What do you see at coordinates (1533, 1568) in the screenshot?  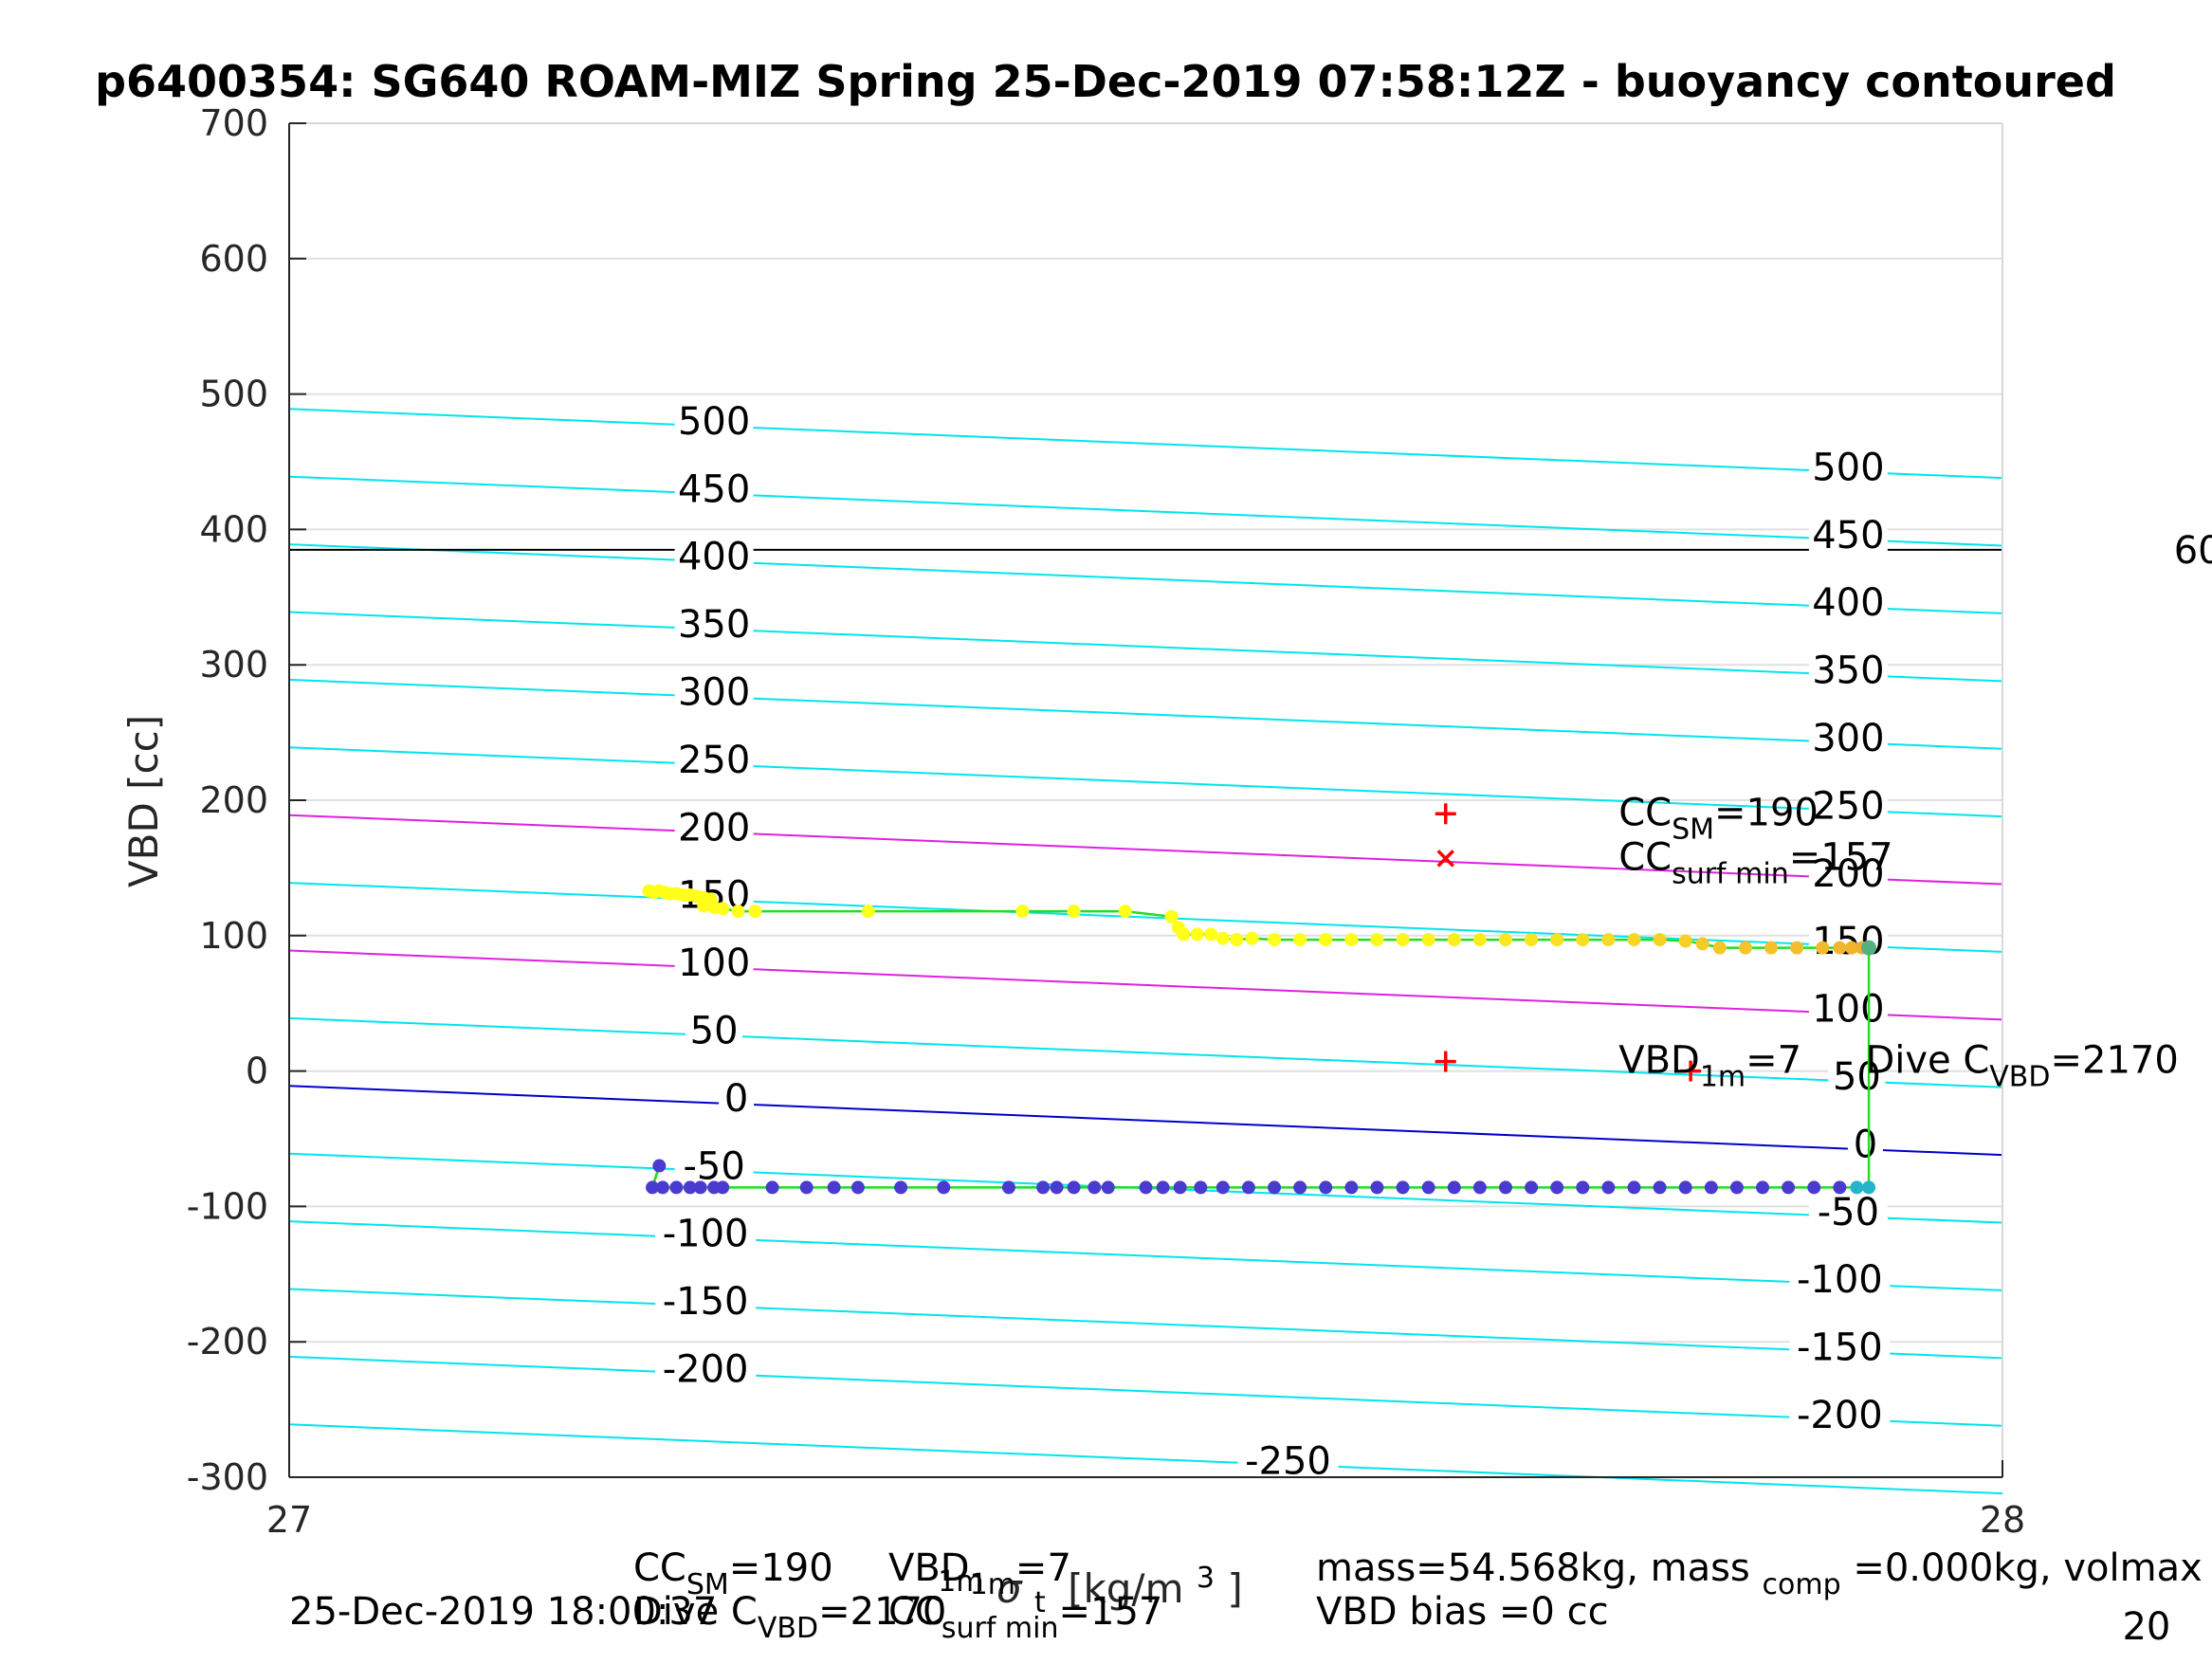 I see `footer-mass-a: mass=54.568kg, mass` at bounding box center [1533, 1568].